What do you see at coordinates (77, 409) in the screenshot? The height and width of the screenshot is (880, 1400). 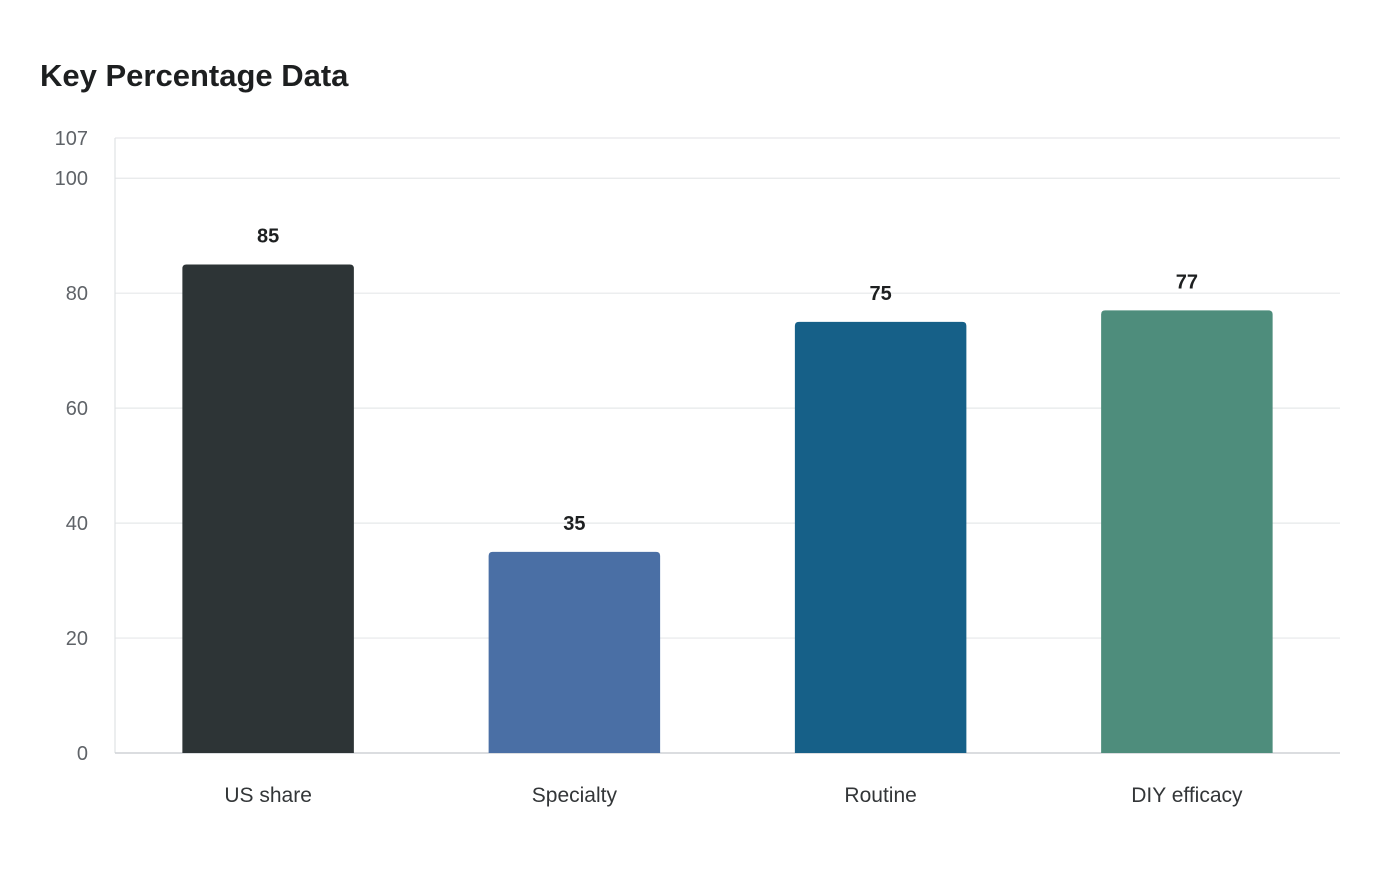 I see `y-tick-label-60: 60` at bounding box center [77, 409].